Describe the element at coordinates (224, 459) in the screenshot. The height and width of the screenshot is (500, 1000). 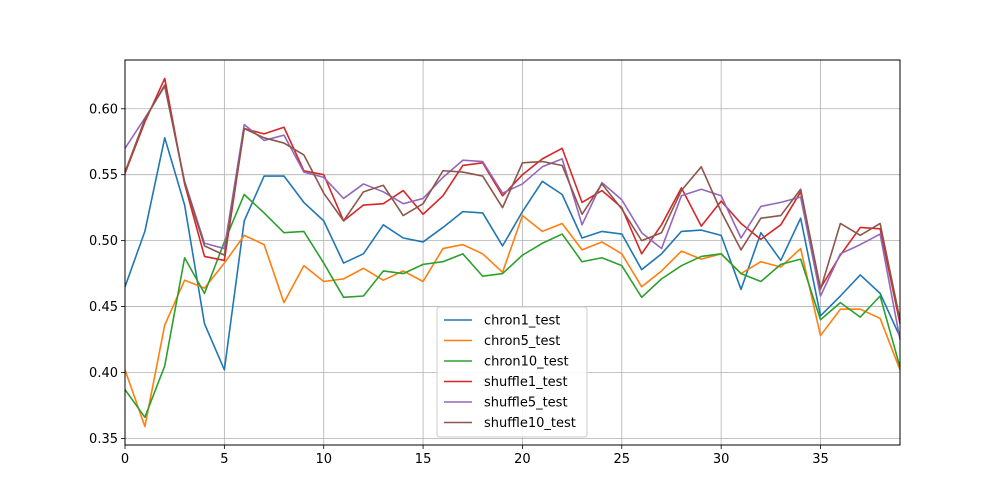
I see `x-tick-label: 5` at that location.